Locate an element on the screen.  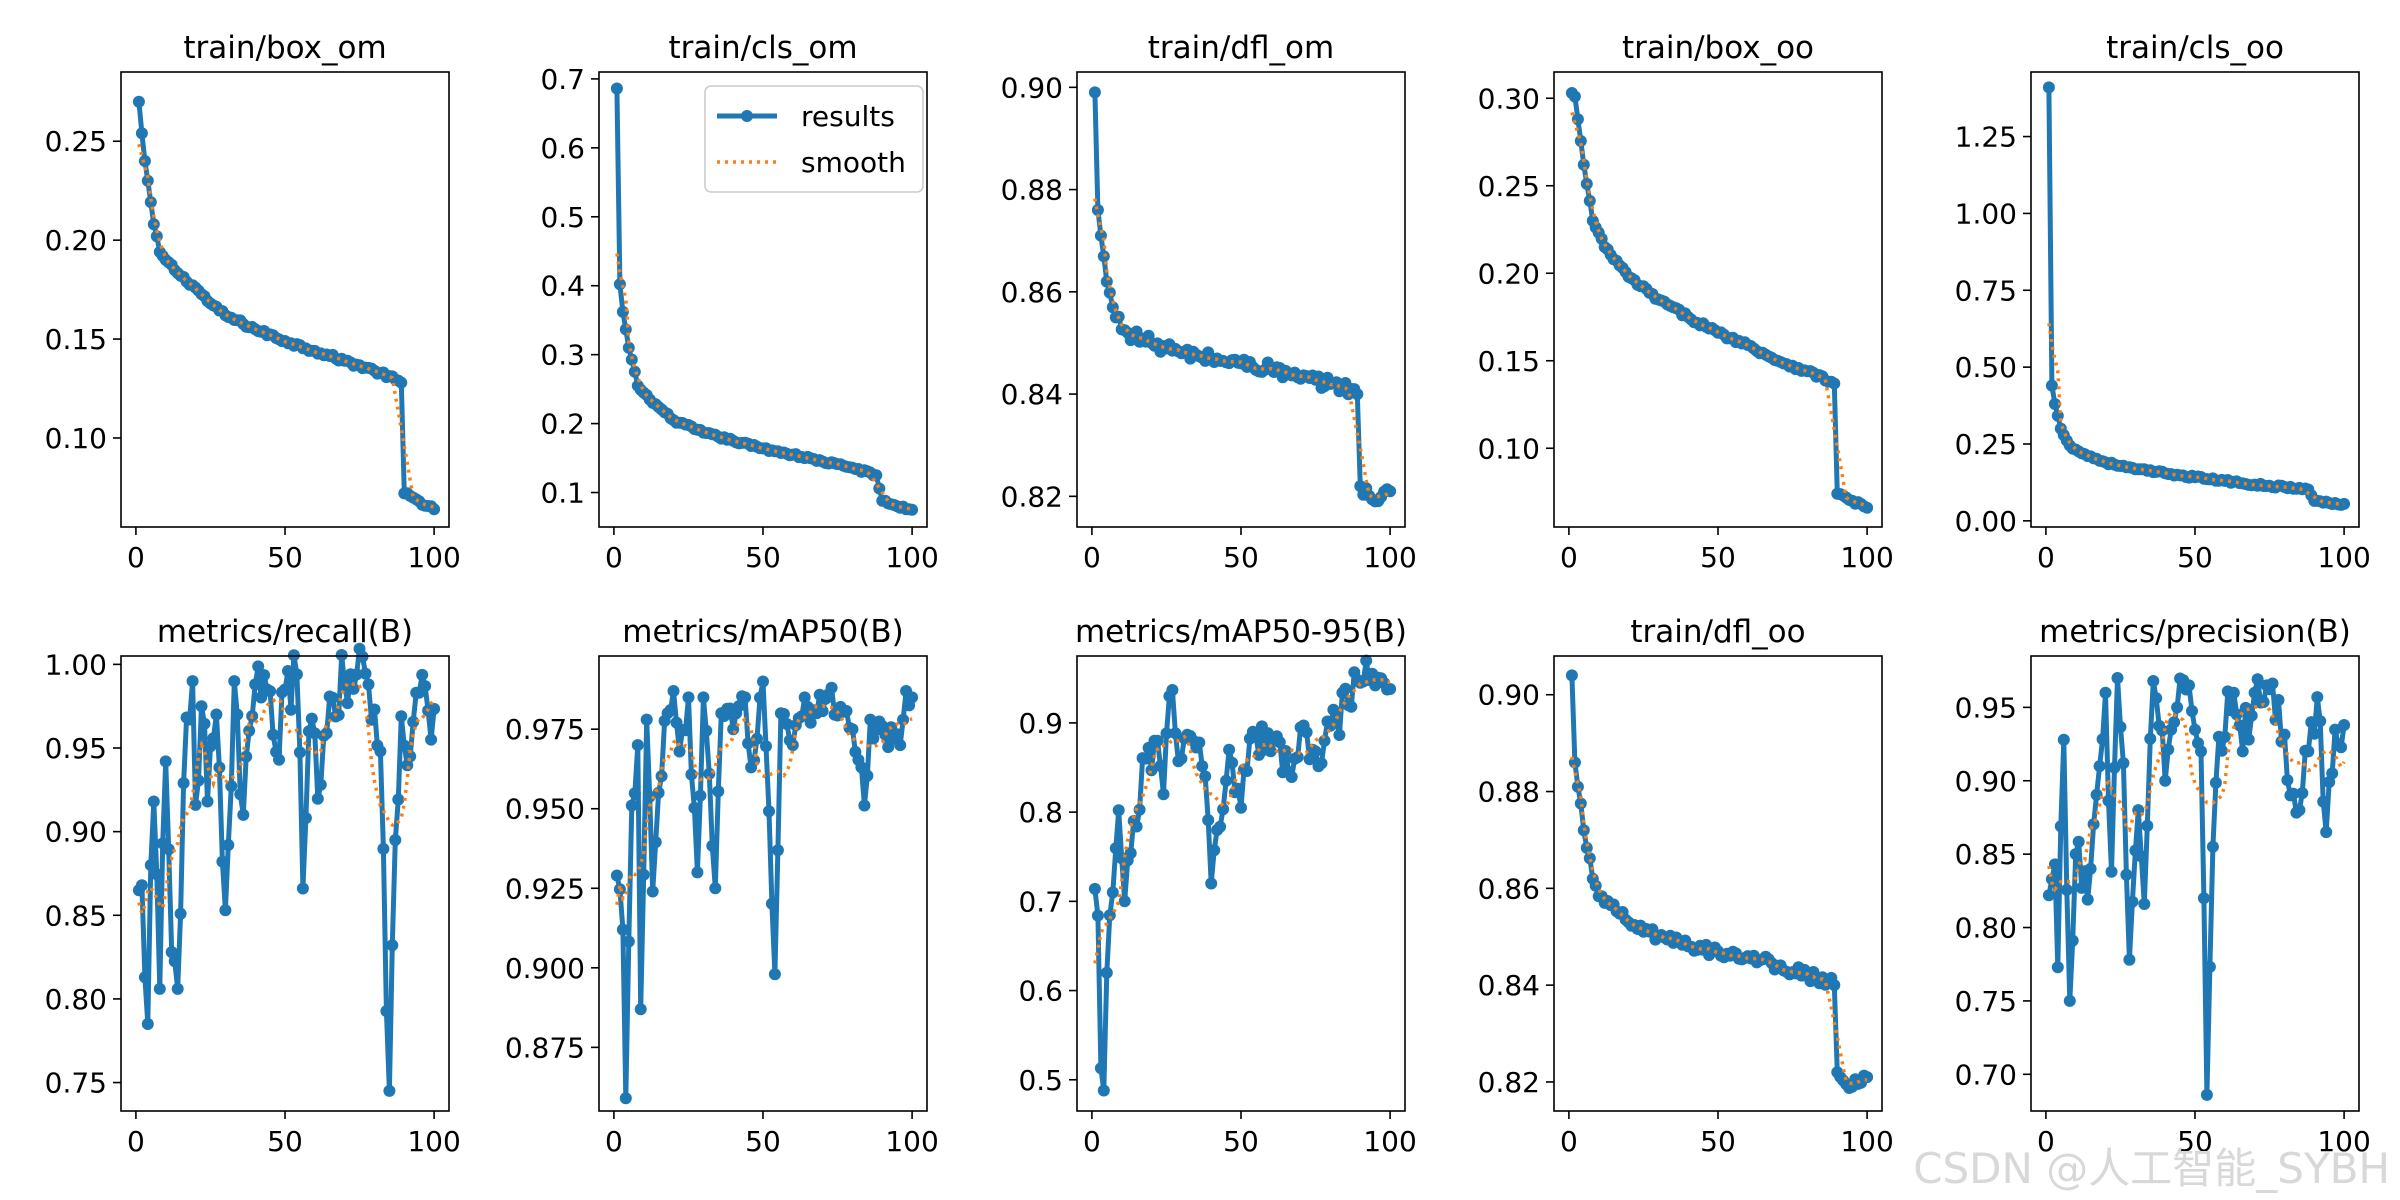
legend-smooth-label: smooth is located at coordinates (853, 162).